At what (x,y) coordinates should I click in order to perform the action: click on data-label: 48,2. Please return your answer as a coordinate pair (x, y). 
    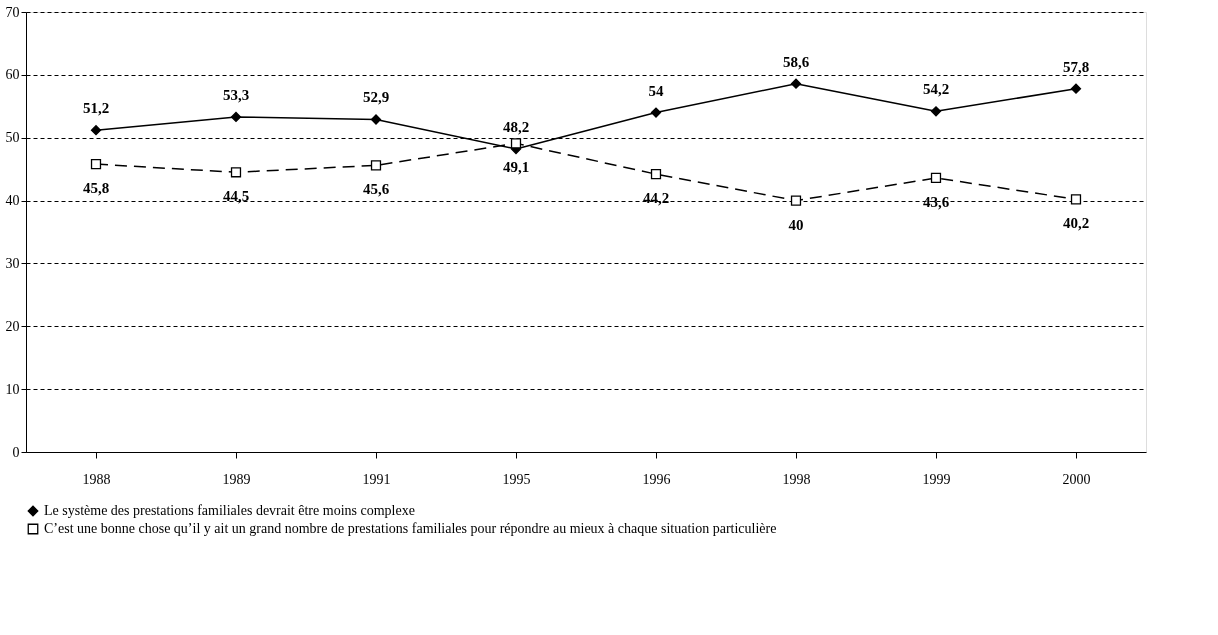
    Looking at the image, I should click on (516, 127).